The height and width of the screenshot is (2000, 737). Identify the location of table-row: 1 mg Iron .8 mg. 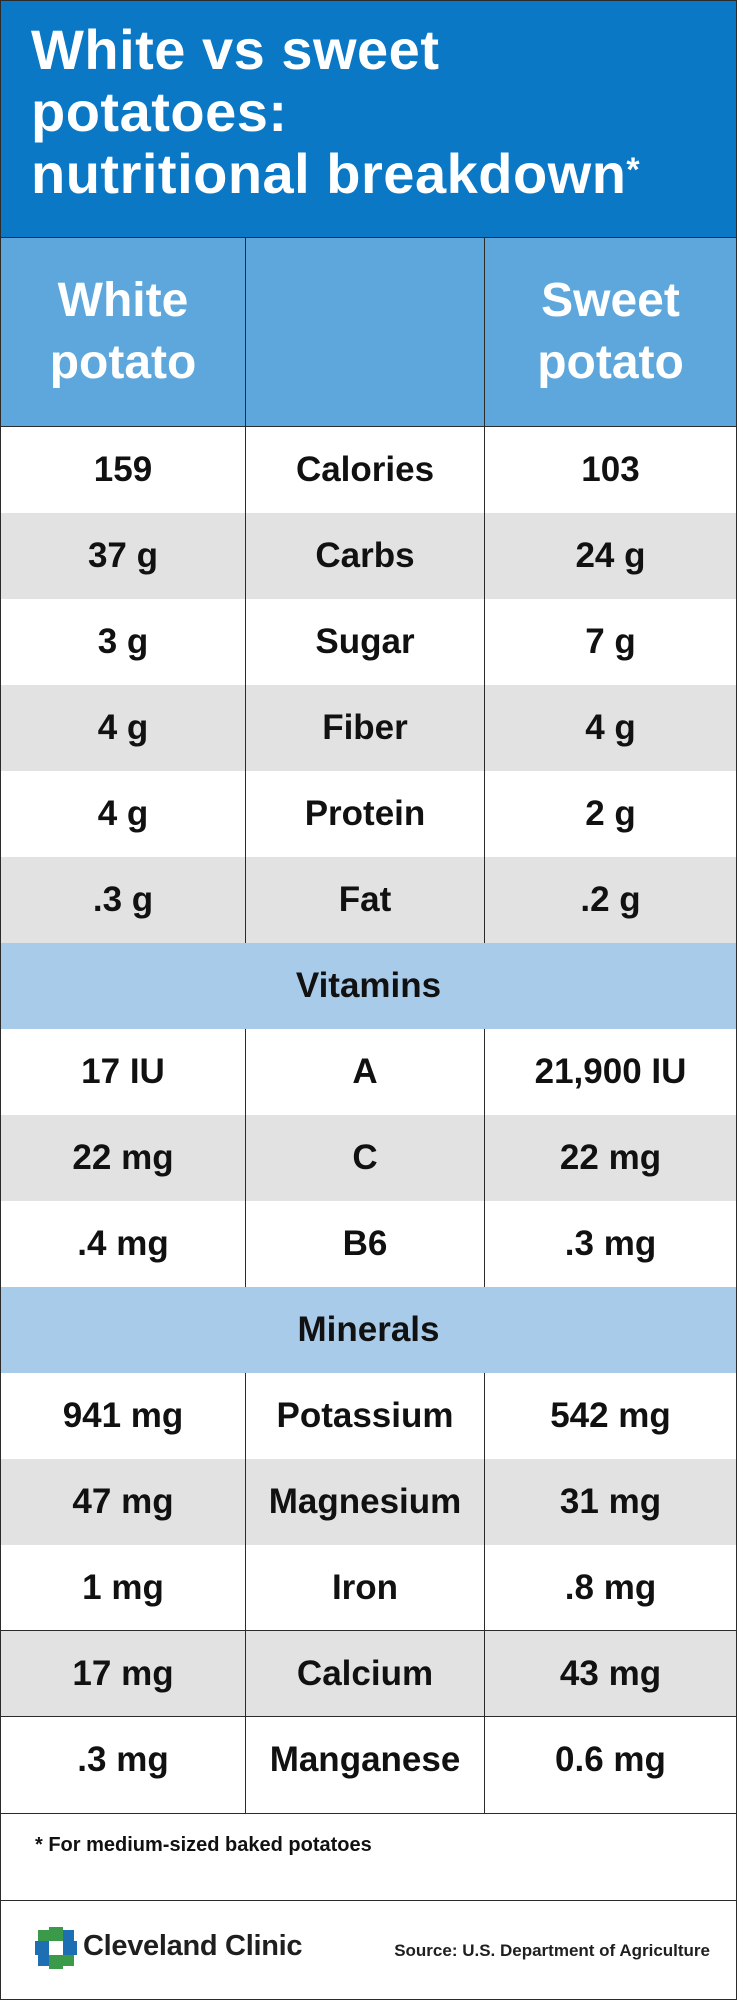
(368, 1588).